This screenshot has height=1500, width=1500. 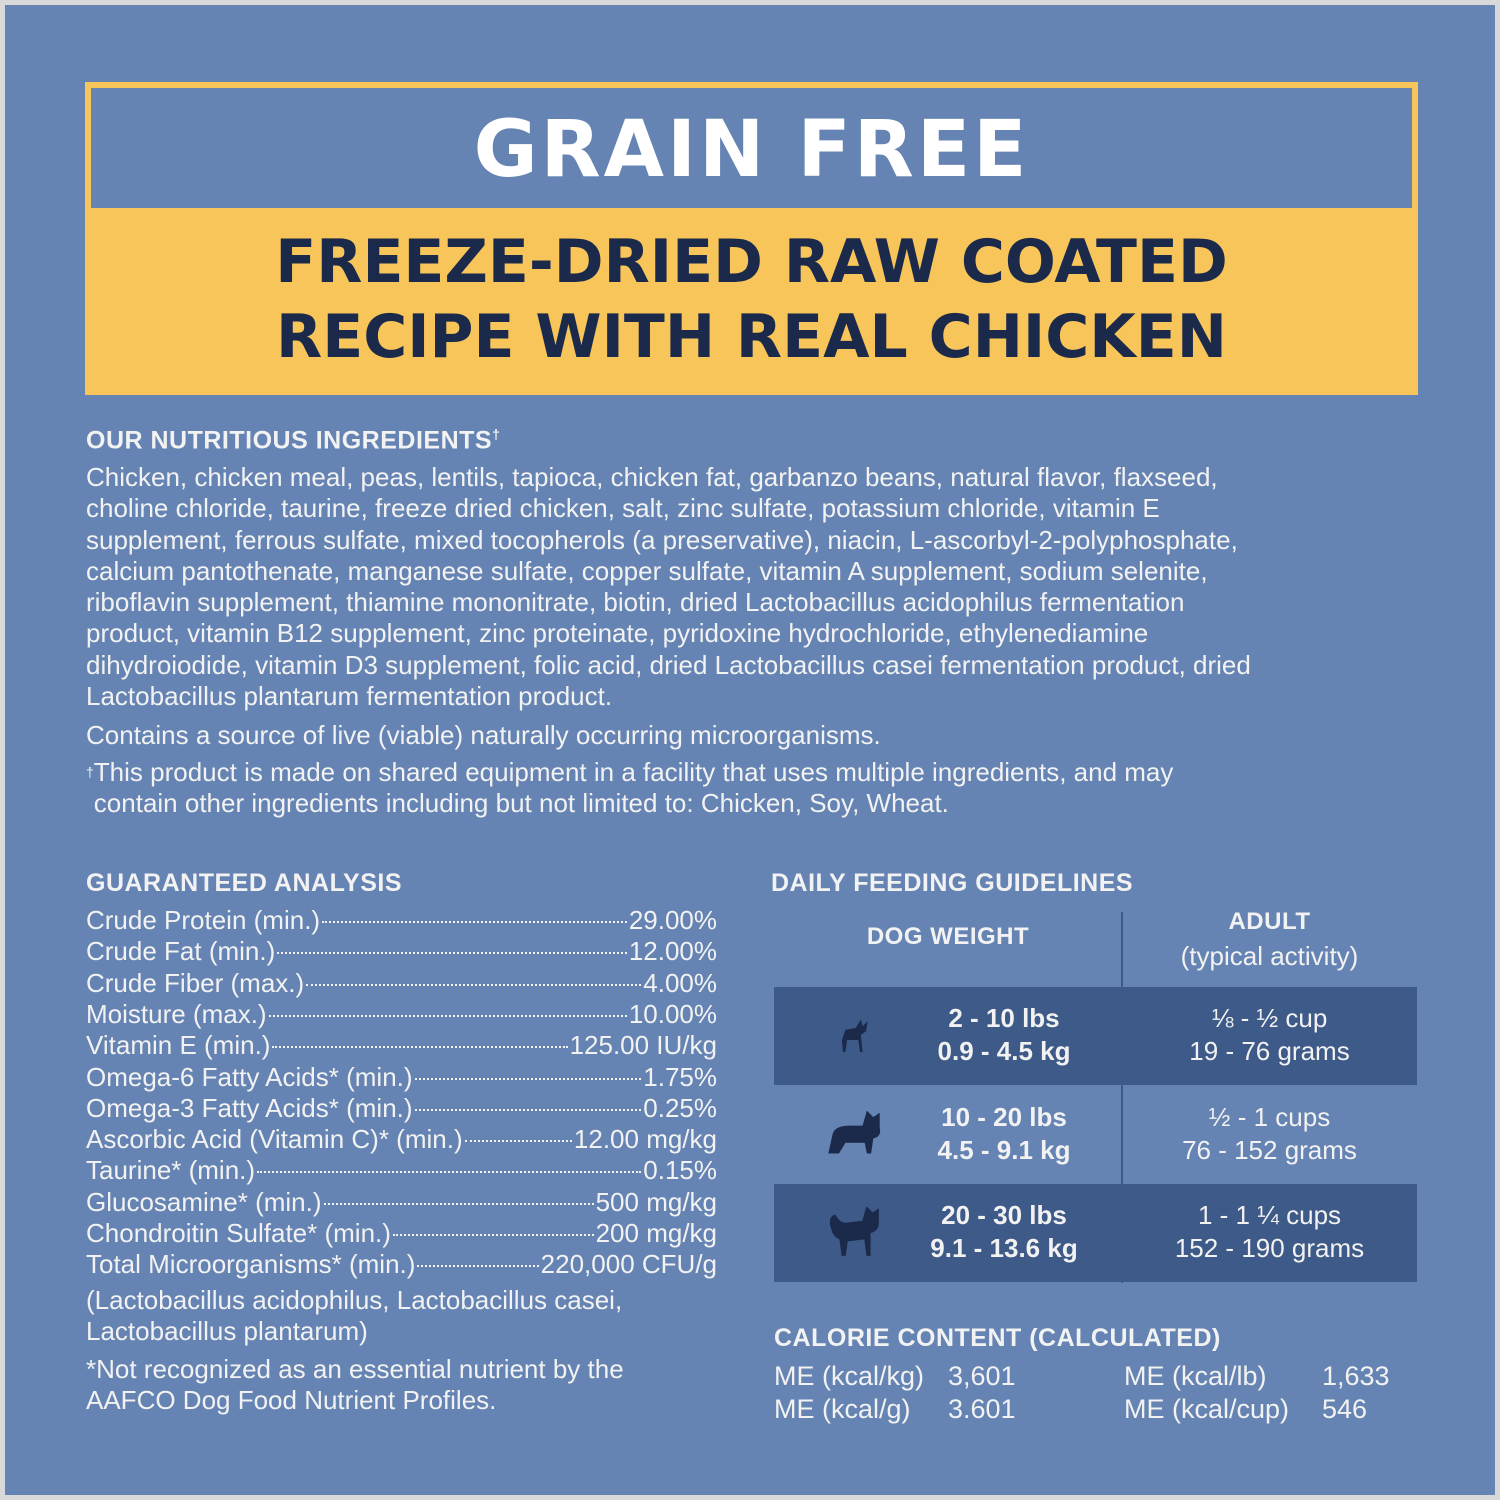 What do you see at coordinates (952, 883) in the screenshot?
I see `feeding-heading: DAILY FEEDING GUIDELINES` at bounding box center [952, 883].